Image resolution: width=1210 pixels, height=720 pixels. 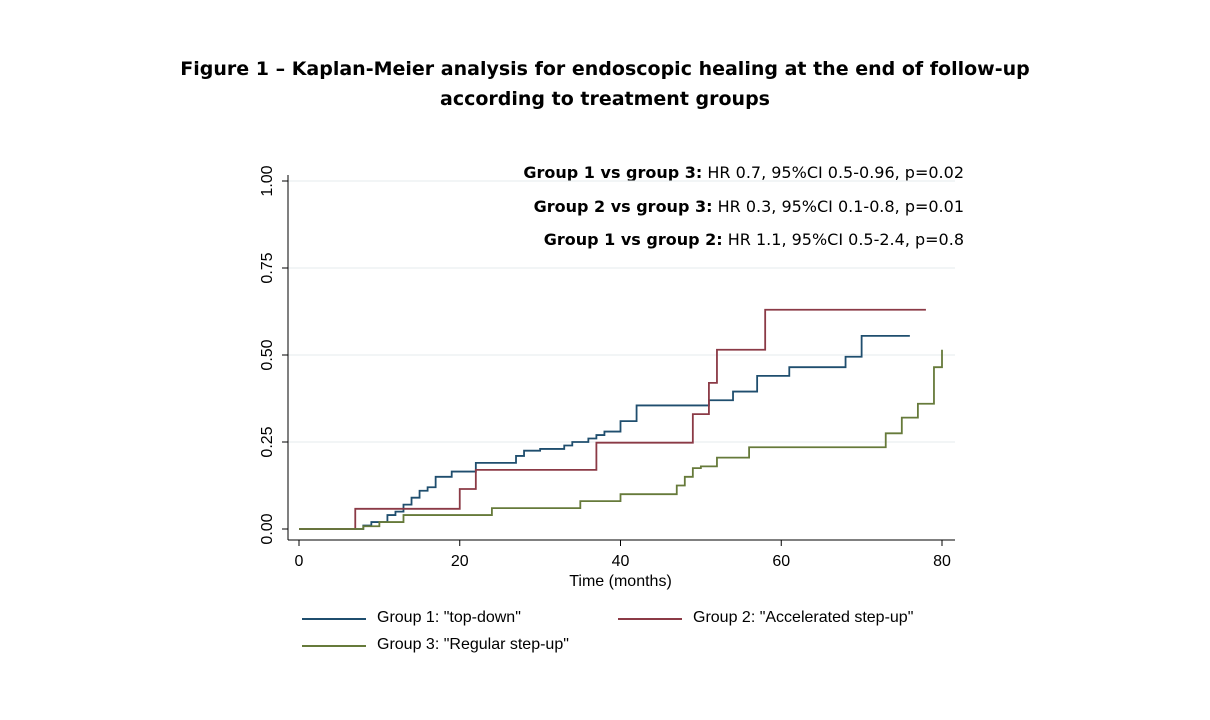 I want to click on x-tick-label-2: 40, so click(x=621, y=561).